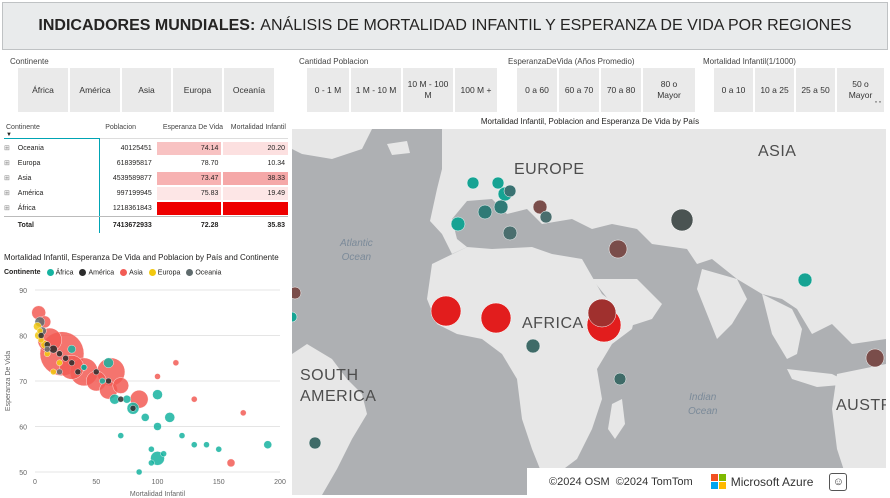 The image size is (890, 498). Describe the element at coordinates (95, 90) in the screenshot. I see `slicer-tile-america: América` at that location.